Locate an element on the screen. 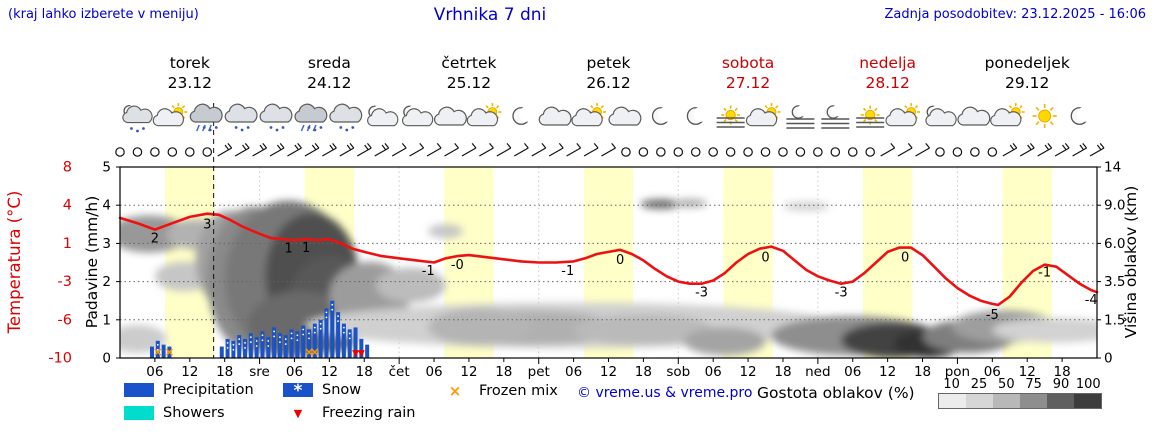  day-date: 23.12 is located at coordinates (190, 83).